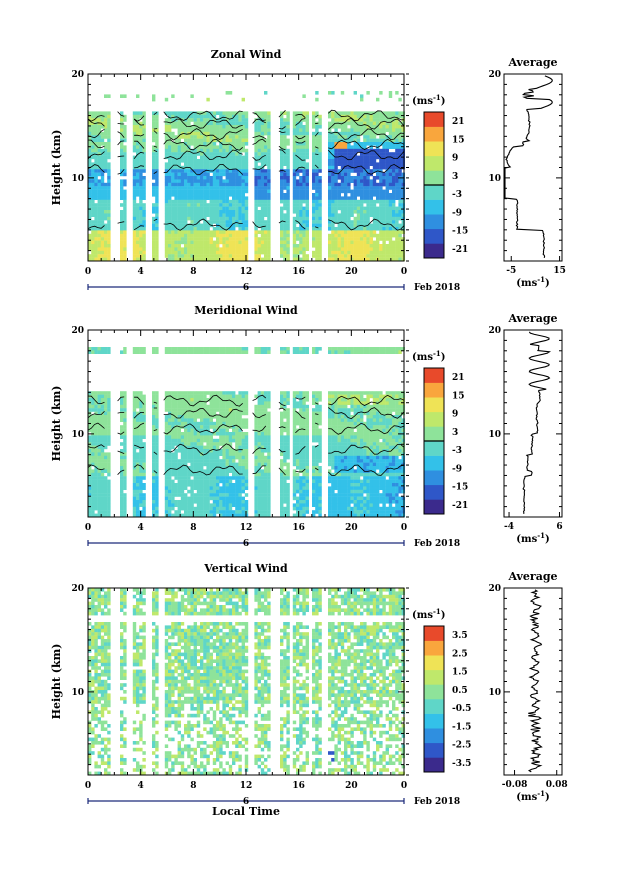  I want to click on average-x-tick-label: 15, so click(559, 271).